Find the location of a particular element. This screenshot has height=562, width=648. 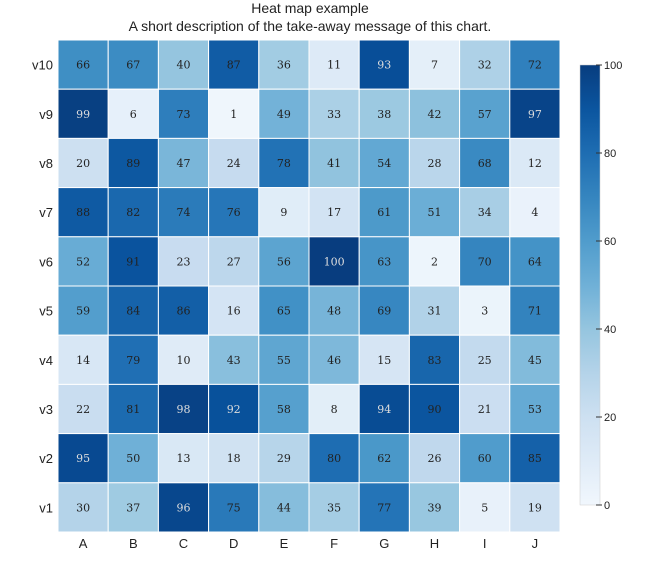

heatmap-cell-label: 41 is located at coordinates (334, 163).